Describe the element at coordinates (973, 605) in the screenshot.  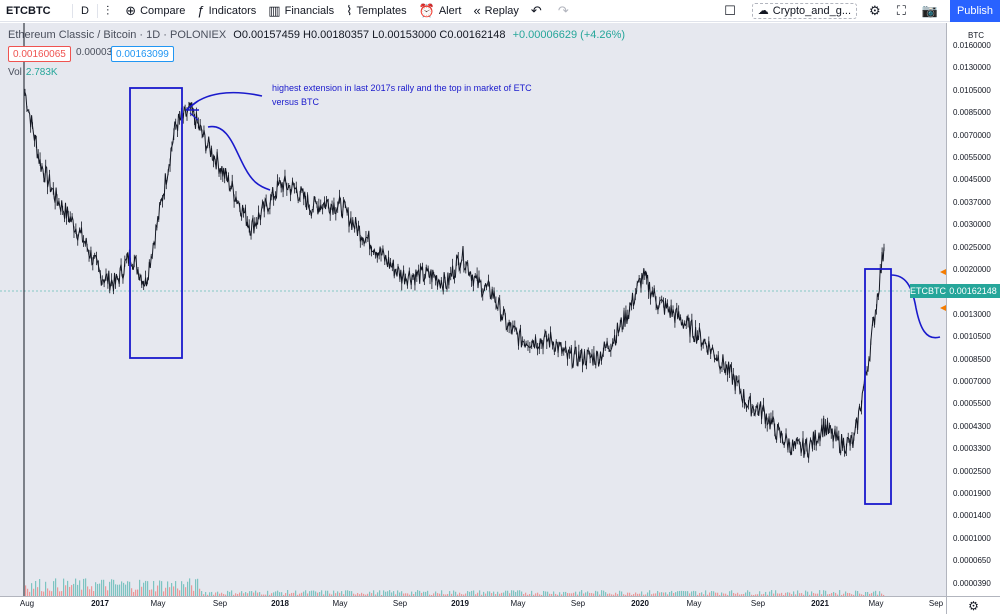
I see `axis-settings-button: ⚙` at that location.